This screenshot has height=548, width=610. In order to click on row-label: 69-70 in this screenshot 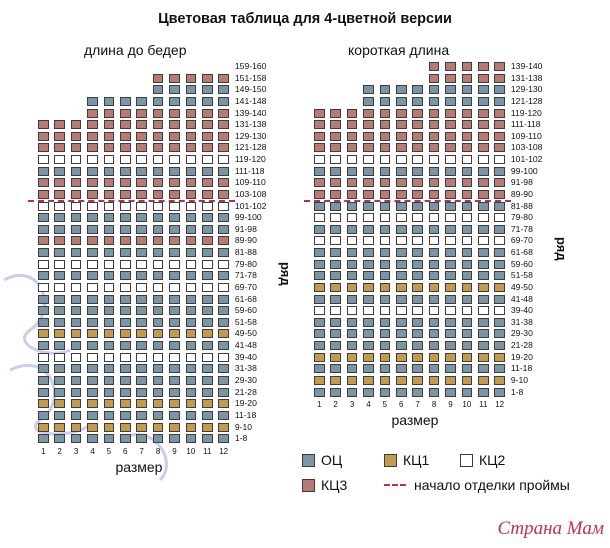, I will do `click(521, 240)`.